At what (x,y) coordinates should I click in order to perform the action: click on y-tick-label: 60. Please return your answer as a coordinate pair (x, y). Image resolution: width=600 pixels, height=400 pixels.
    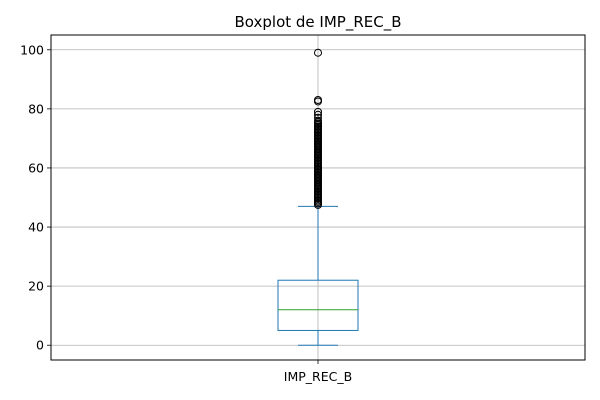
    Looking at the image, I should click on (36, 167).